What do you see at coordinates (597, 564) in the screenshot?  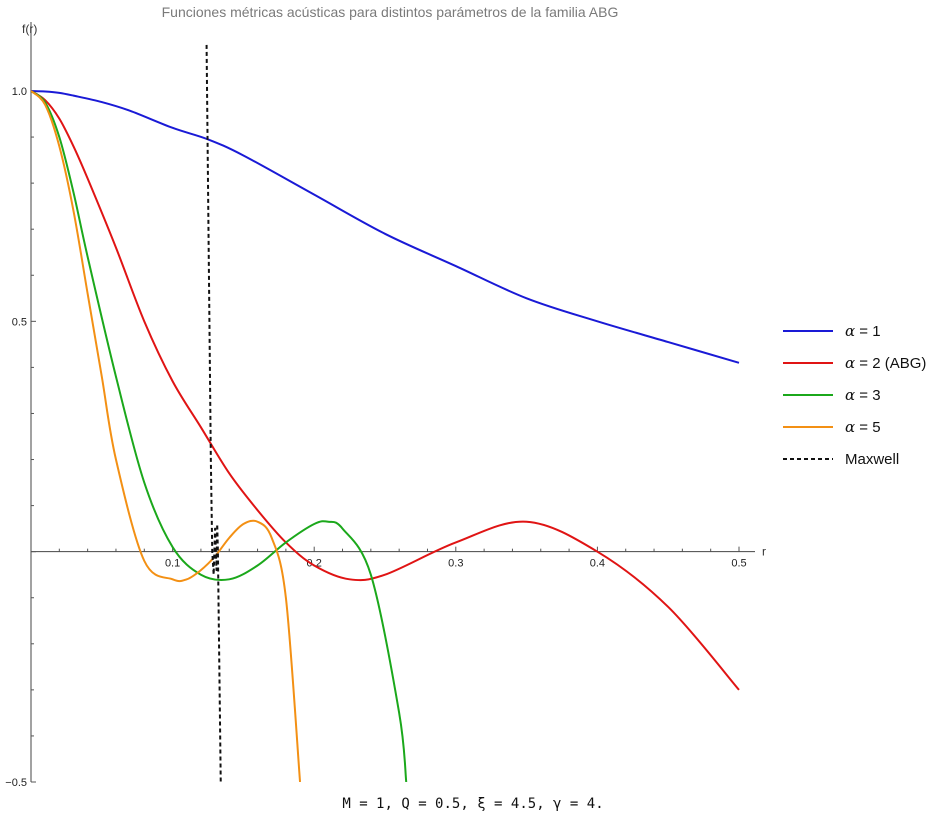 I see `x-tick-label: 0.4` at bounding box center [597, 564].